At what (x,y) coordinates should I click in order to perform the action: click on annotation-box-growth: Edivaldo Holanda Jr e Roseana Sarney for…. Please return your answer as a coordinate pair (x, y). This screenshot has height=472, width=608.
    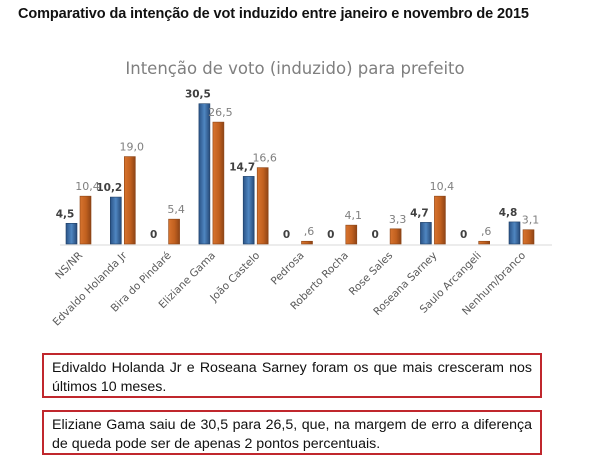
    Looking at the image, I should click on (292, 375).